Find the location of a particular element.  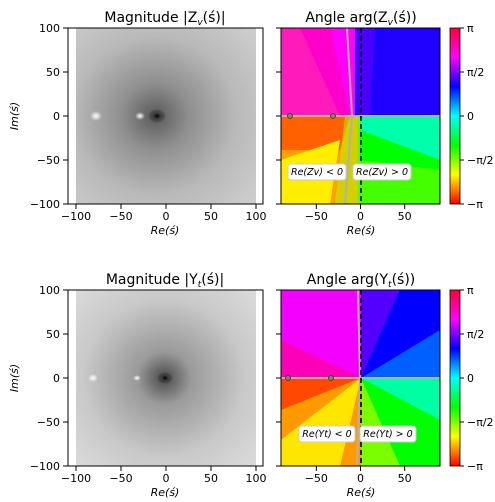

panel-title: Magnitude |Yt(ś)| is located at coordinates (165, 281).